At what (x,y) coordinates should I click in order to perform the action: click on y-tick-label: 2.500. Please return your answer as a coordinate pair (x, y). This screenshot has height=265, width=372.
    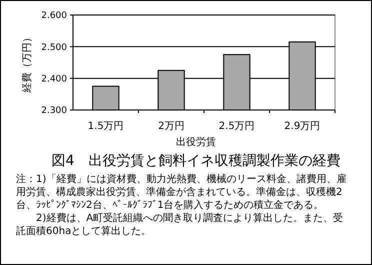
    Looking at the image, I should click on (54, 47).